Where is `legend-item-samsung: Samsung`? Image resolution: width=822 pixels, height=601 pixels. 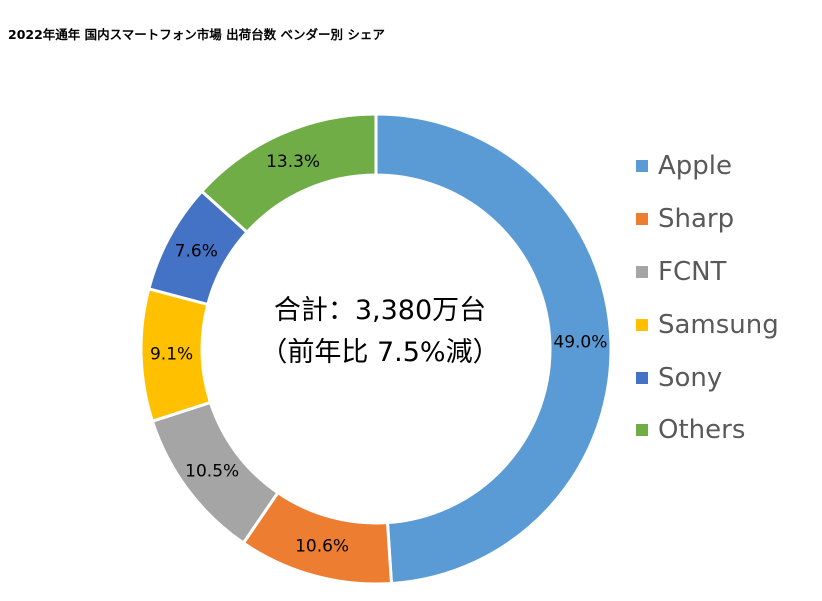 legend-item-samsung: Samsung is located at coordinates (707, 324).